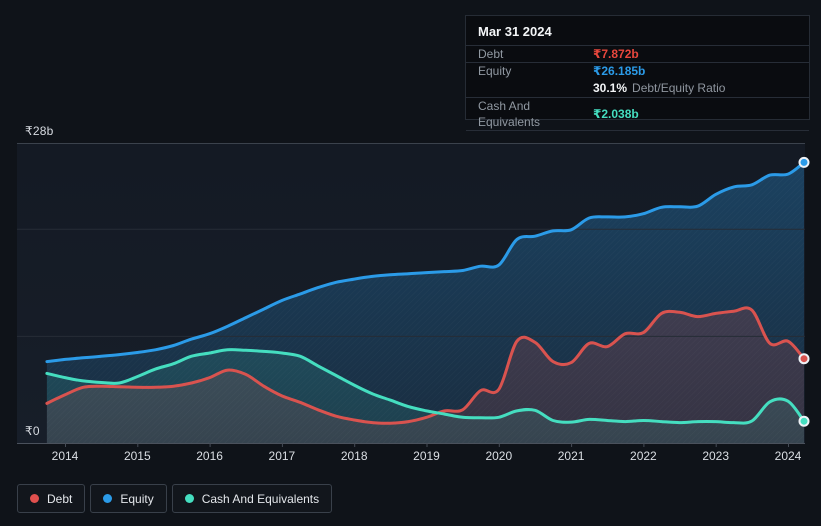 This screenshot has height=526, width=821. What do you see at coordinates (209, 456) in the screenshot?
I see `x-tick-label-2016: 2016` at bounding box center [209, 456].